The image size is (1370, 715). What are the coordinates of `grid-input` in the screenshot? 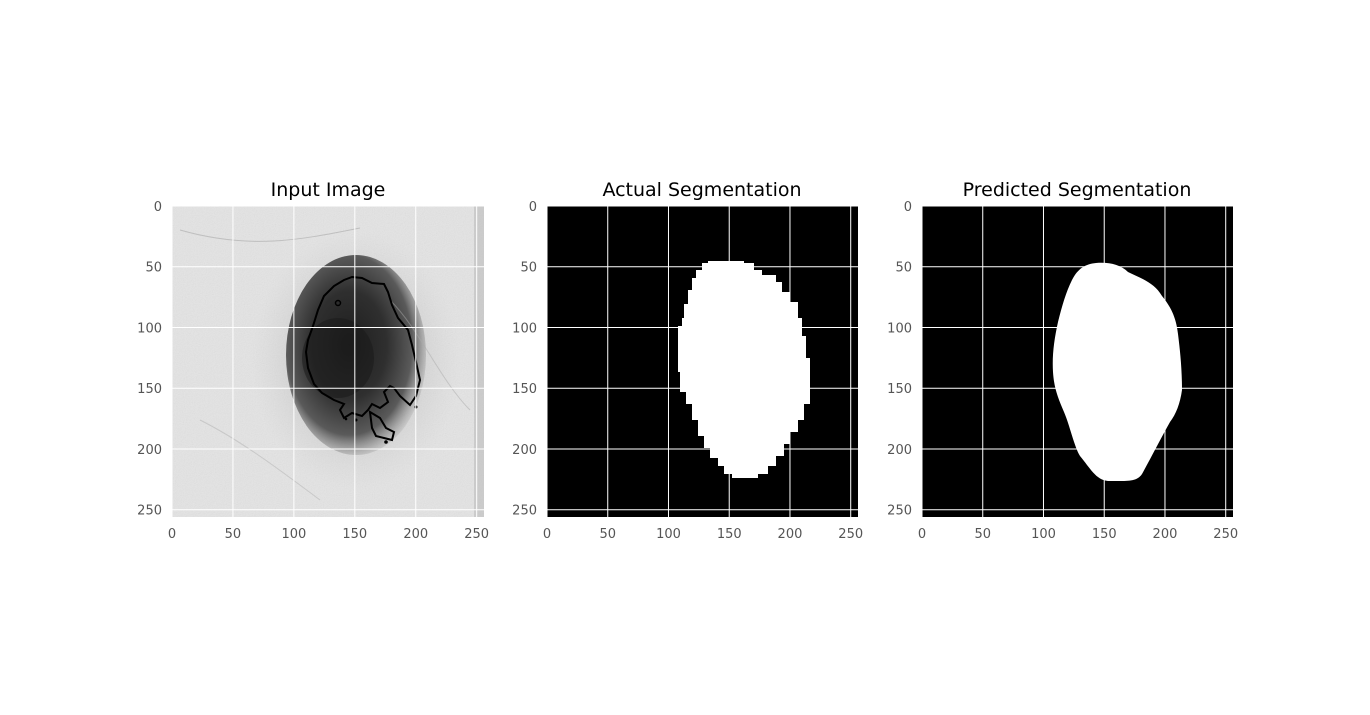 It's located at (327, 361).